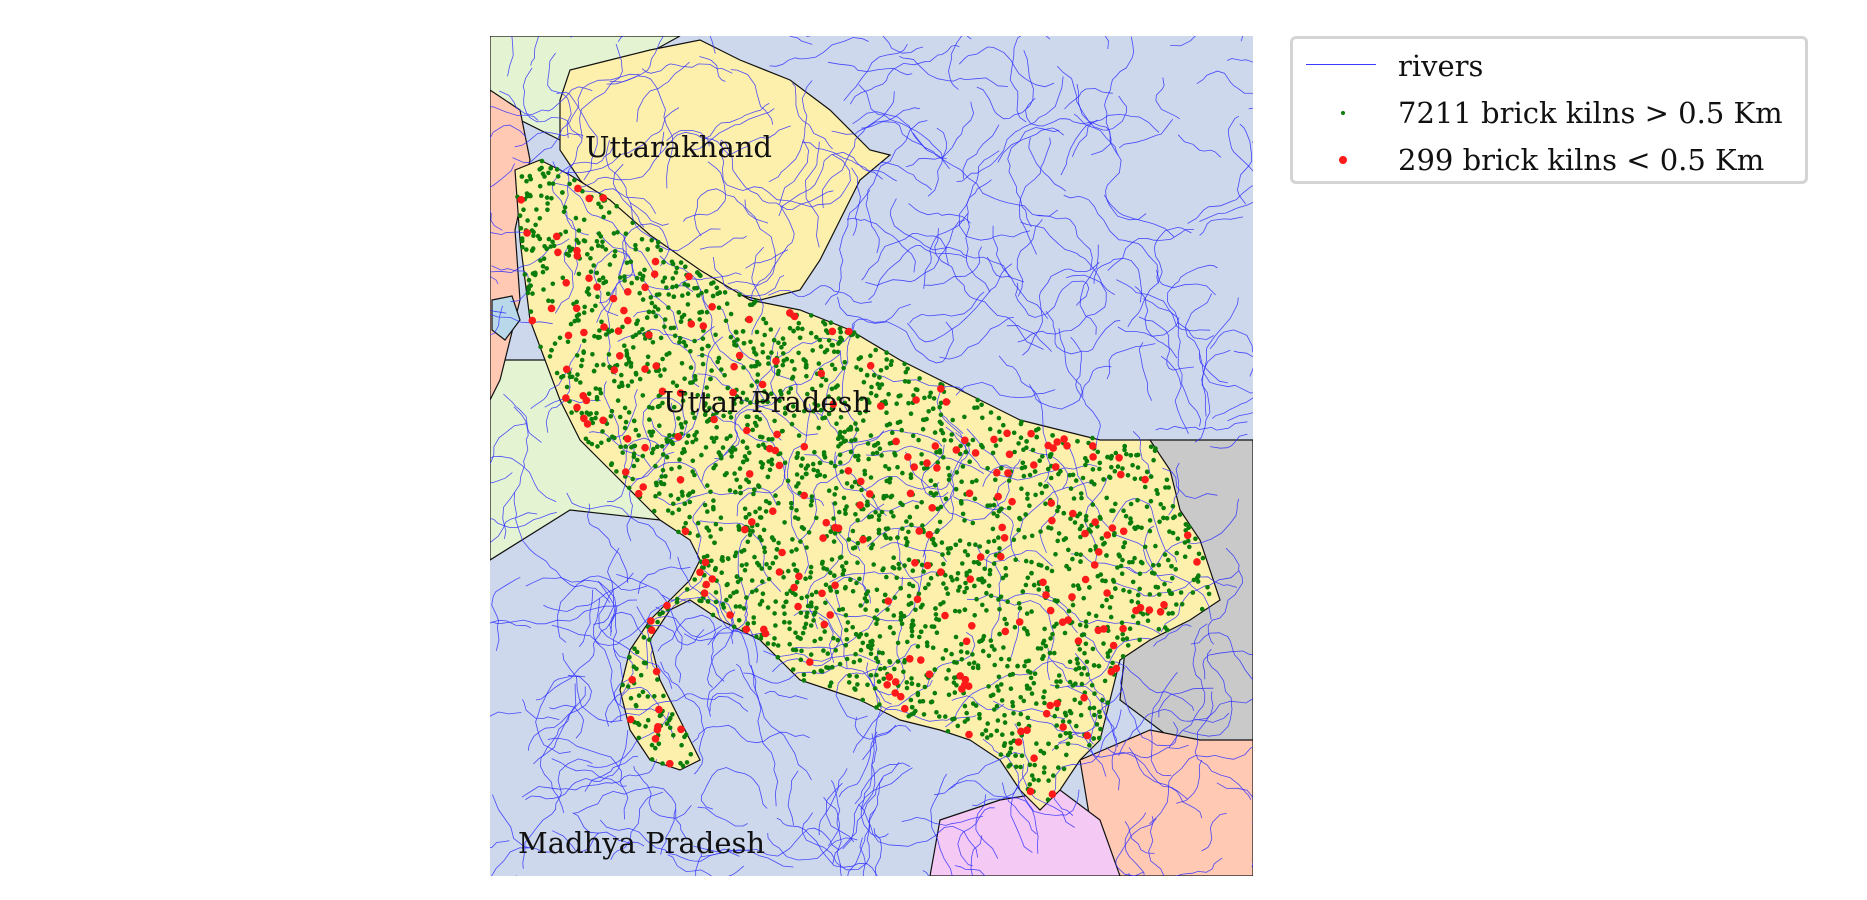  Describe the element at coordinates (641, 843) in the screenshot. I see `label-madhya-pradesh: Madhya Pradesh` at that location.